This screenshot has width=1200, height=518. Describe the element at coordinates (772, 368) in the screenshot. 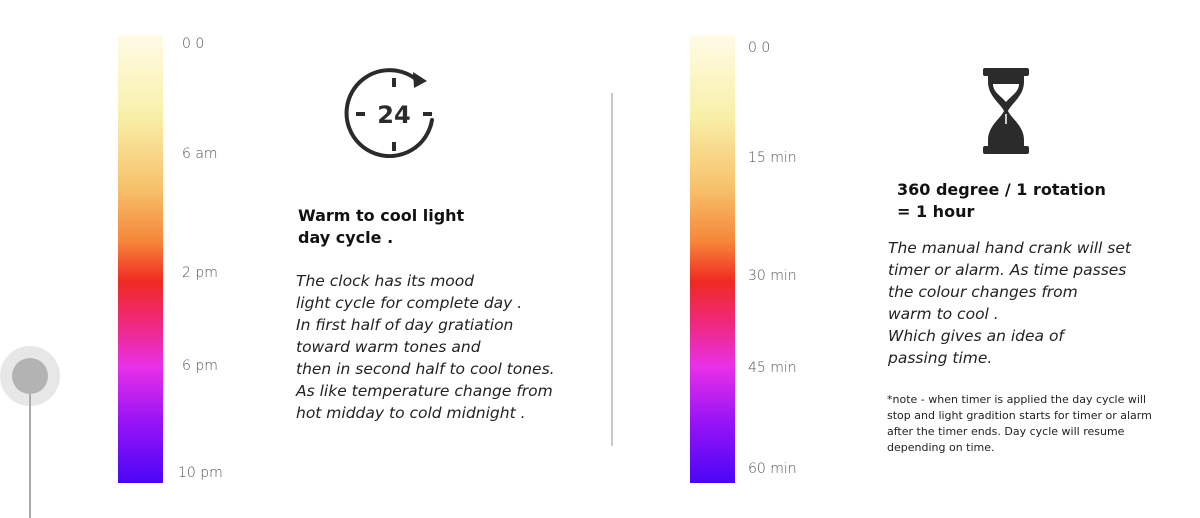

I see `timer-tick-45min: 45 min` at that location.